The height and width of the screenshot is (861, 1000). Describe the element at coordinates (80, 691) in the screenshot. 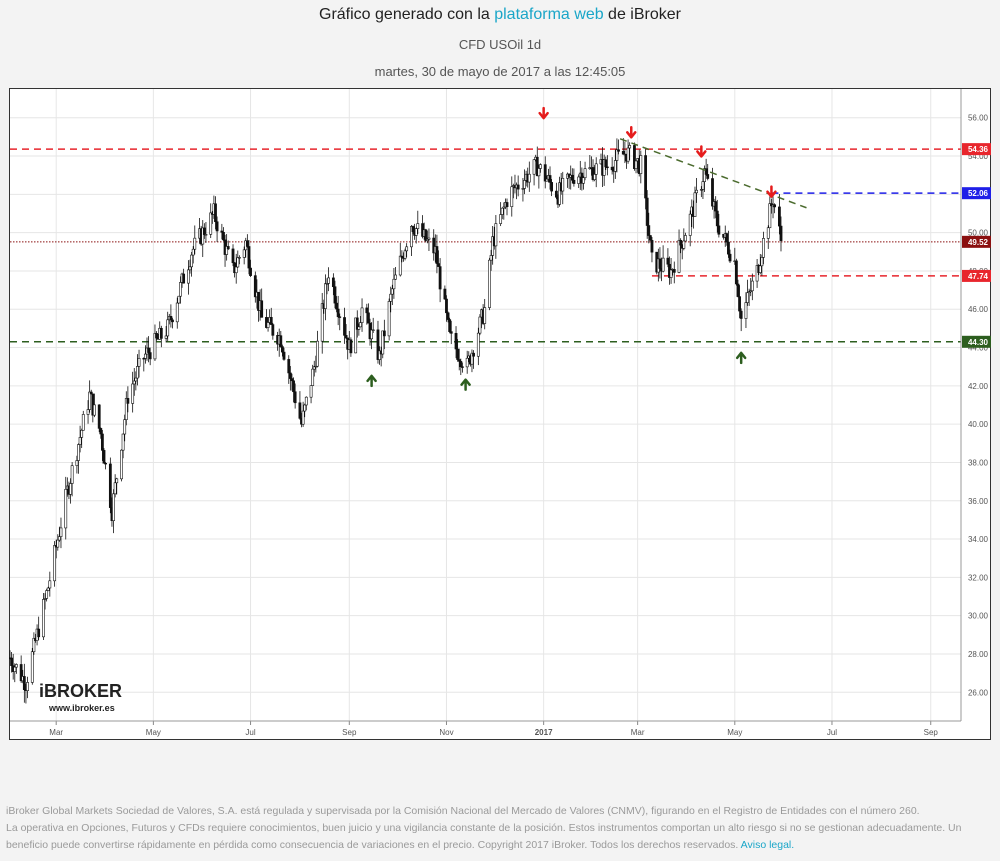

I see `logo-brand: iBROKER` at that location.